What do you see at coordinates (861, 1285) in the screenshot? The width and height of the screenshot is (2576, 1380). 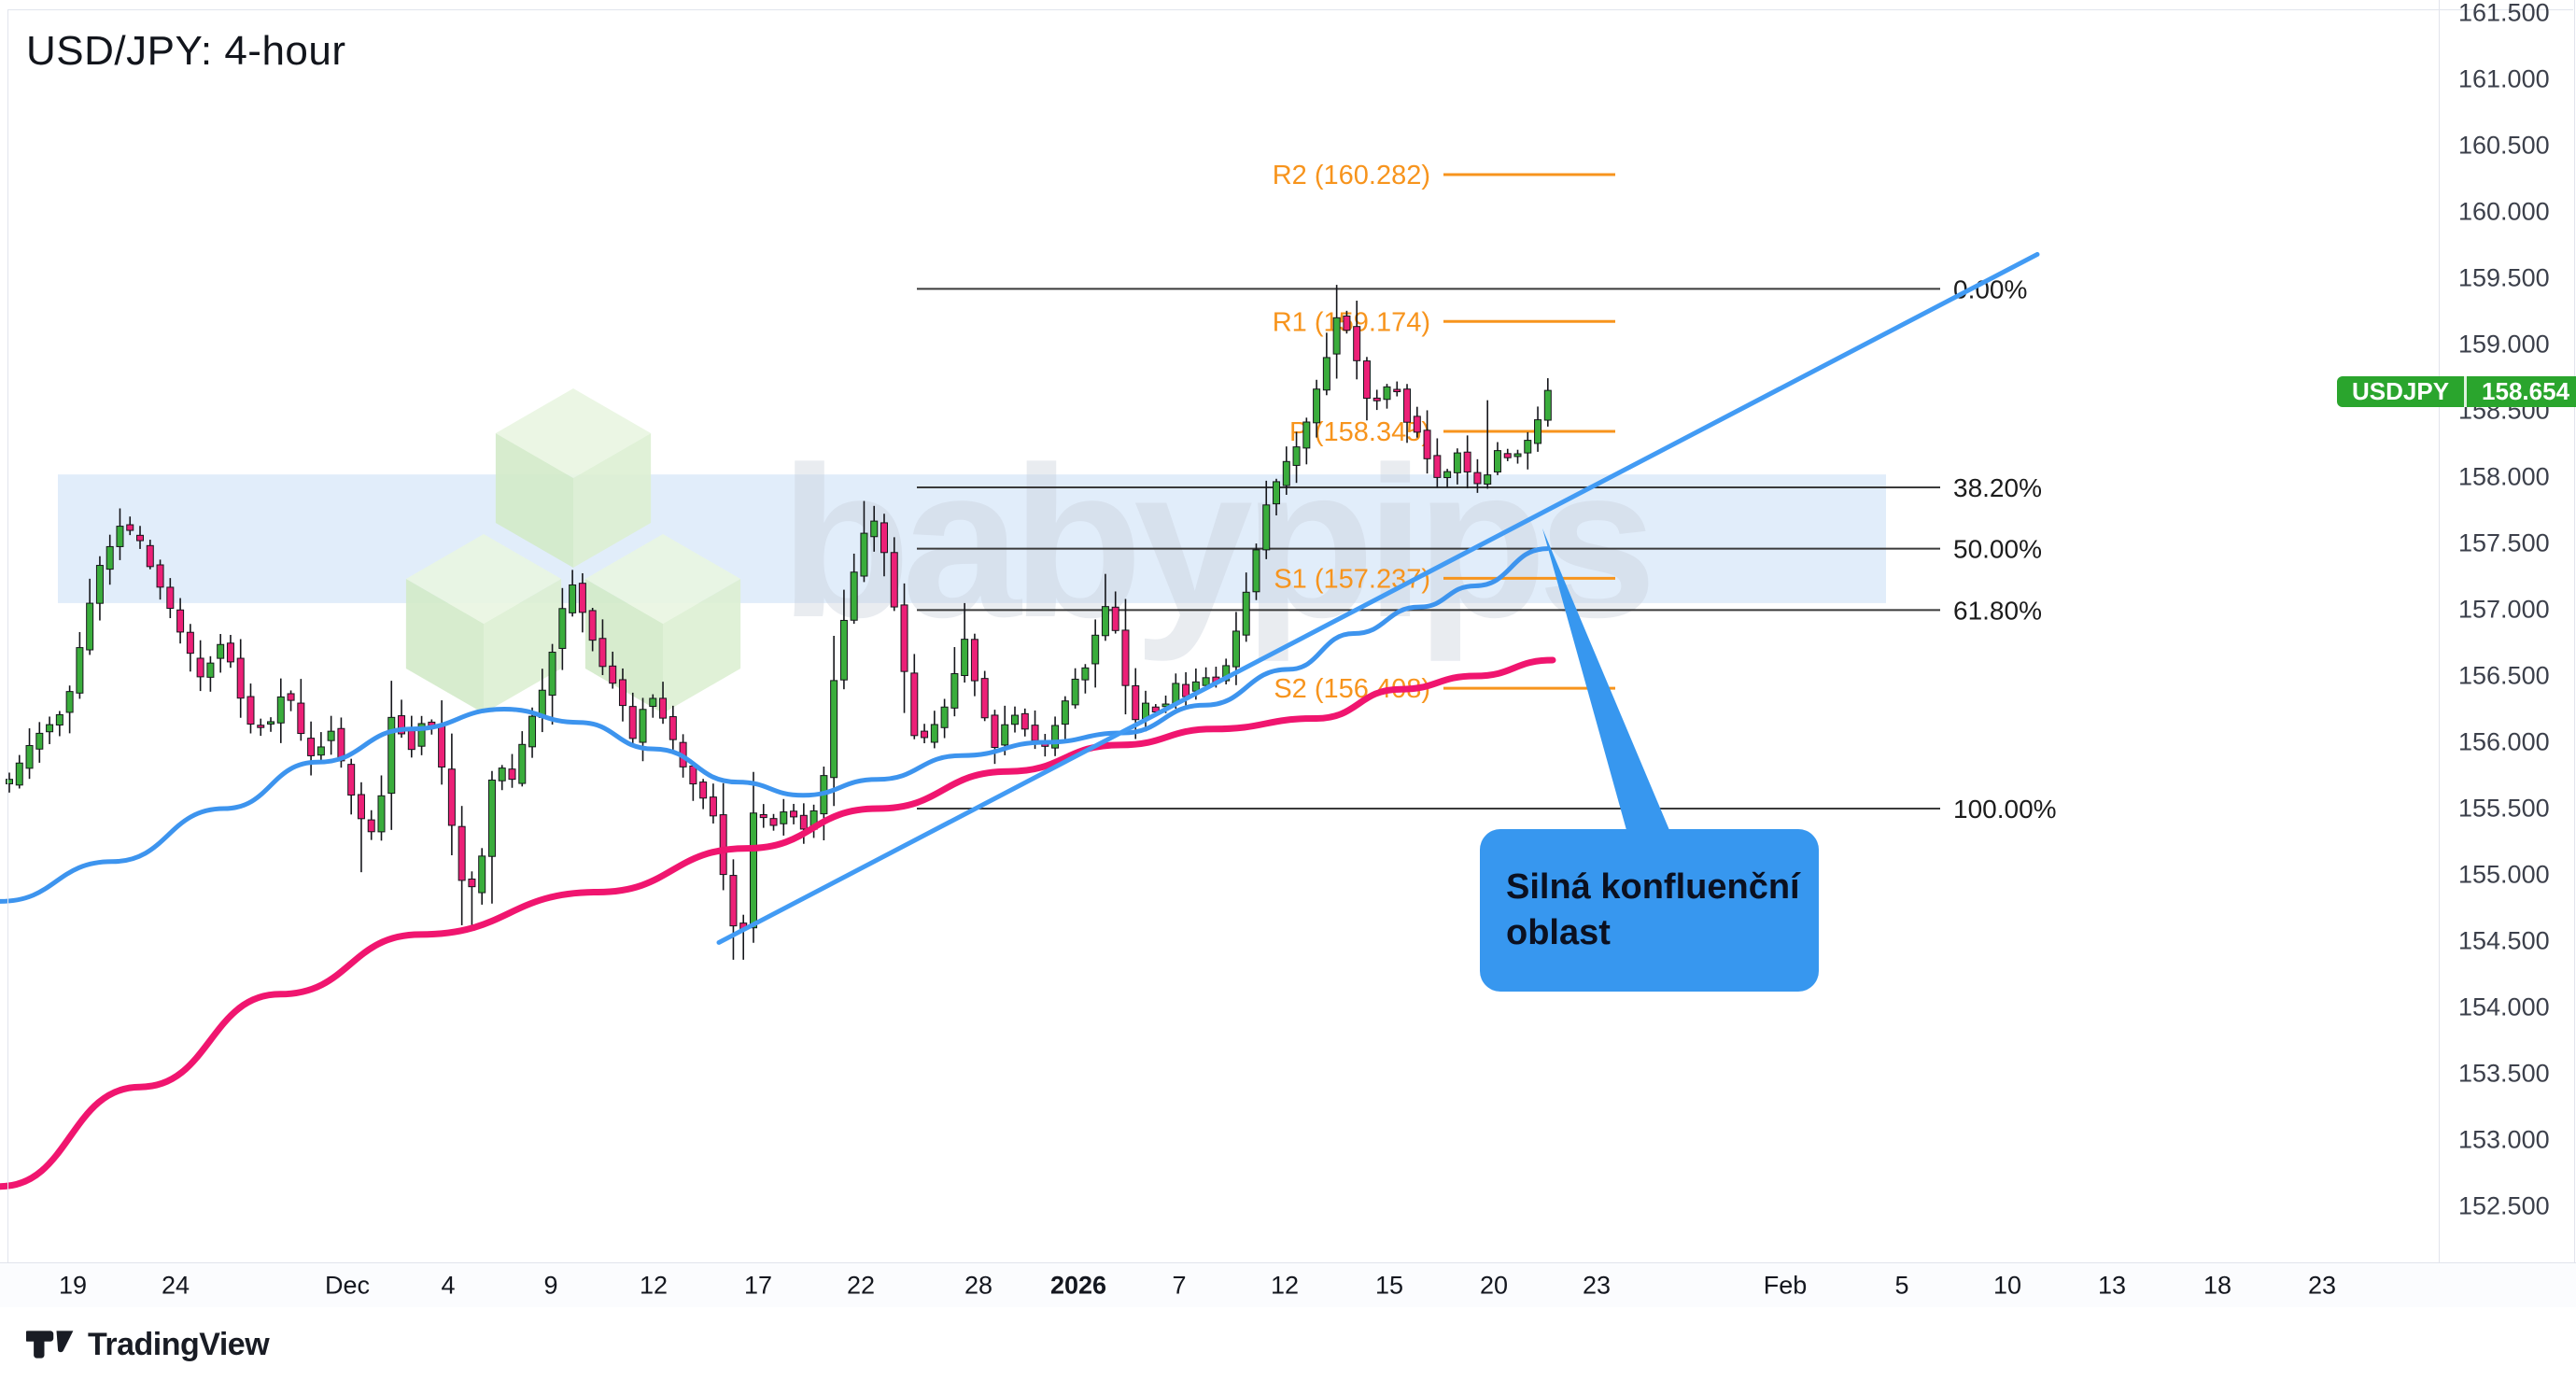 I see `time-tick: 22` at bounding box center [861, 1285].